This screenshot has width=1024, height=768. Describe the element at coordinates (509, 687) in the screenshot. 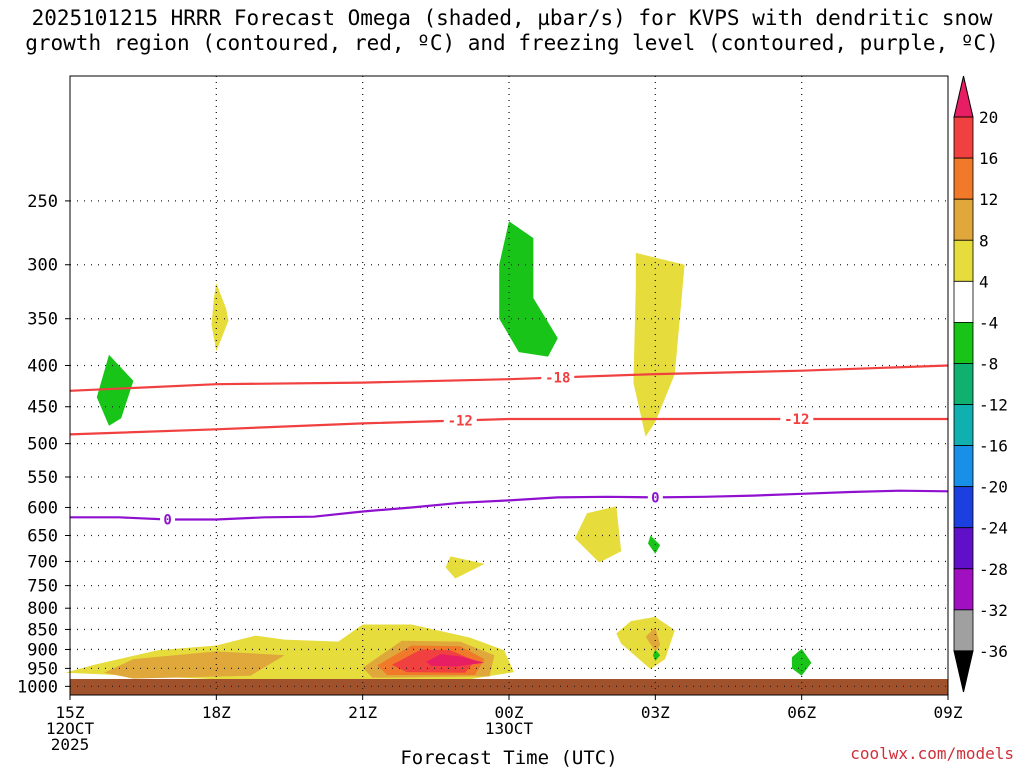

I see `terrain-ground` at that location.